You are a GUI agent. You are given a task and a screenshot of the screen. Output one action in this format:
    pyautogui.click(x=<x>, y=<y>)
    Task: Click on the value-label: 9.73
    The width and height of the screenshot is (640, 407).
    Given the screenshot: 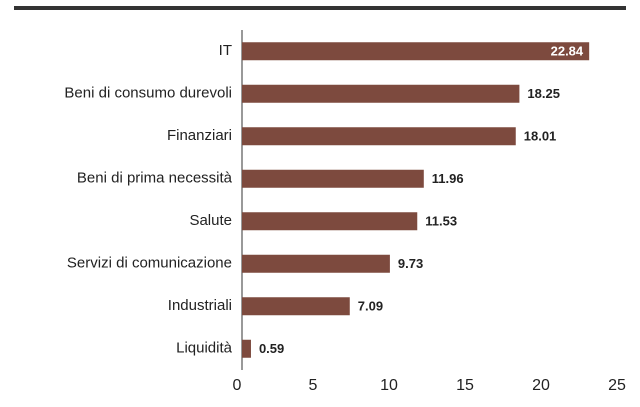 What is the action you would take?
    pyautogui.click(x=410, y=263)
    